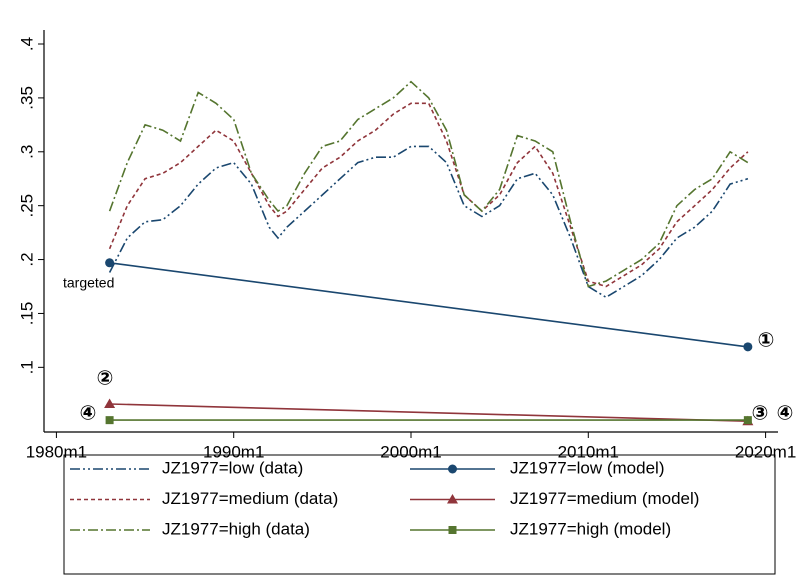  Describe the element at coordinates (766, 340) in the screenshot. I see `annotation: ①` at that location.